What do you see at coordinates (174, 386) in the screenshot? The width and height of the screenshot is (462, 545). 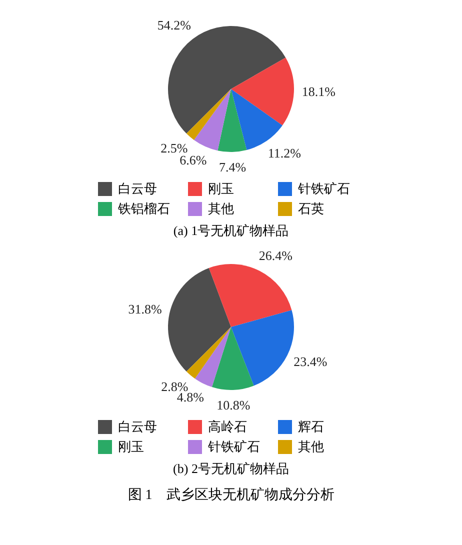 I see `data-label: 2.8%` at bounding box center [174, 386].